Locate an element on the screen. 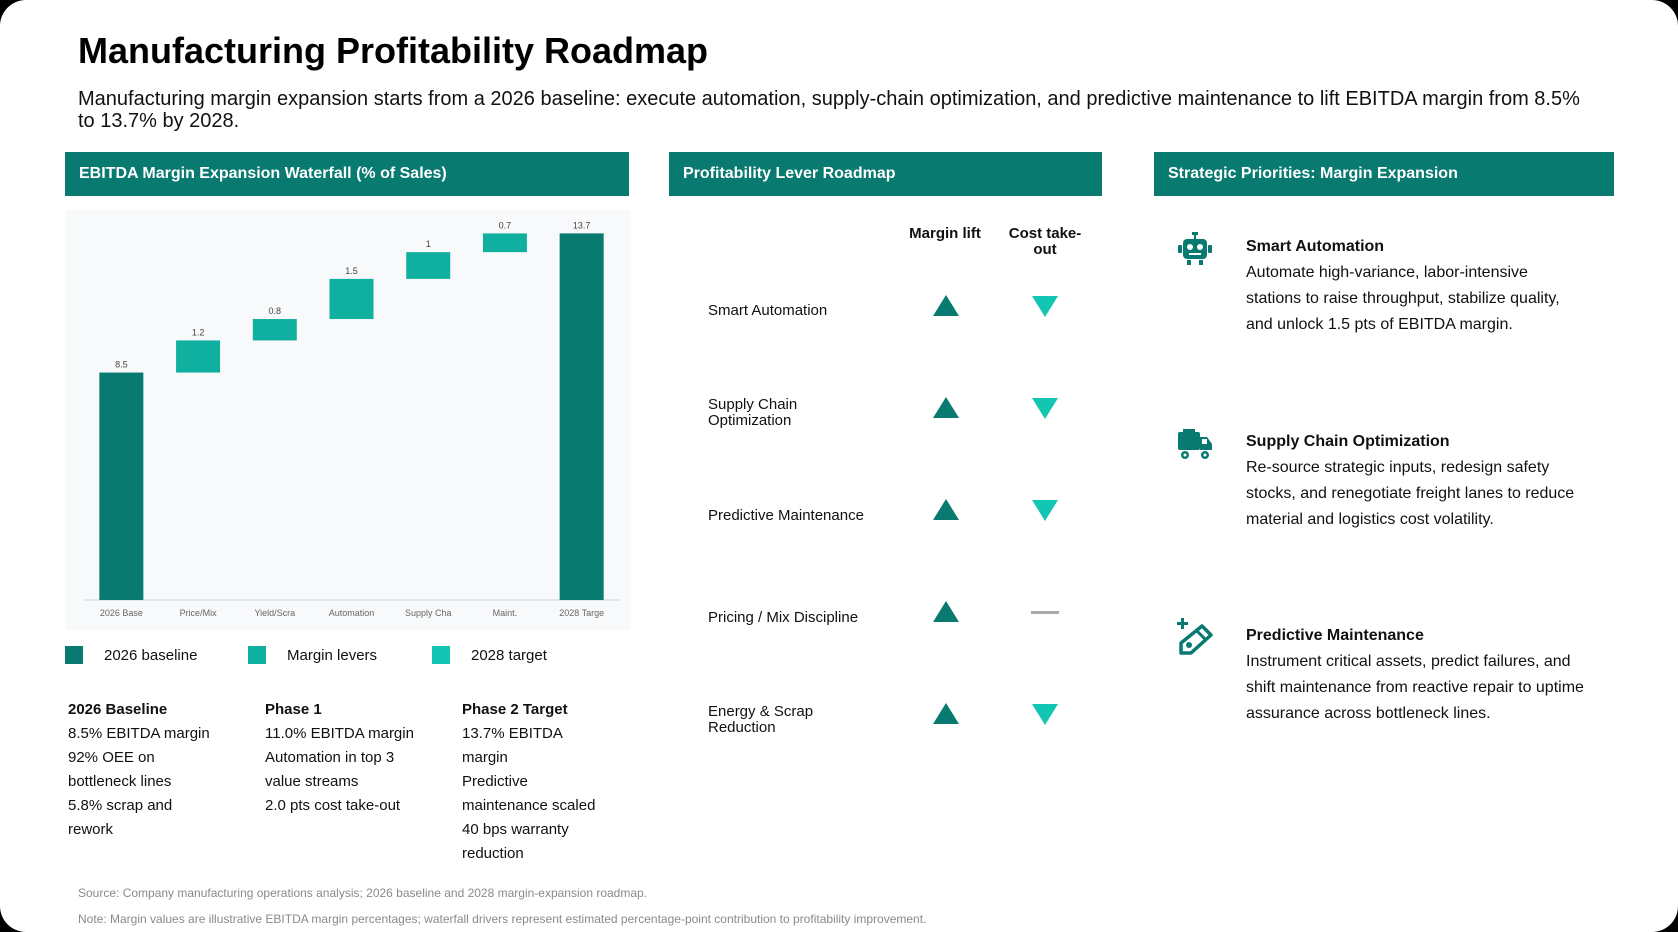 The height and width of the screenshot is (932, 1678). x-tick-label: Supply Cha is located at coordinates (428, 613).